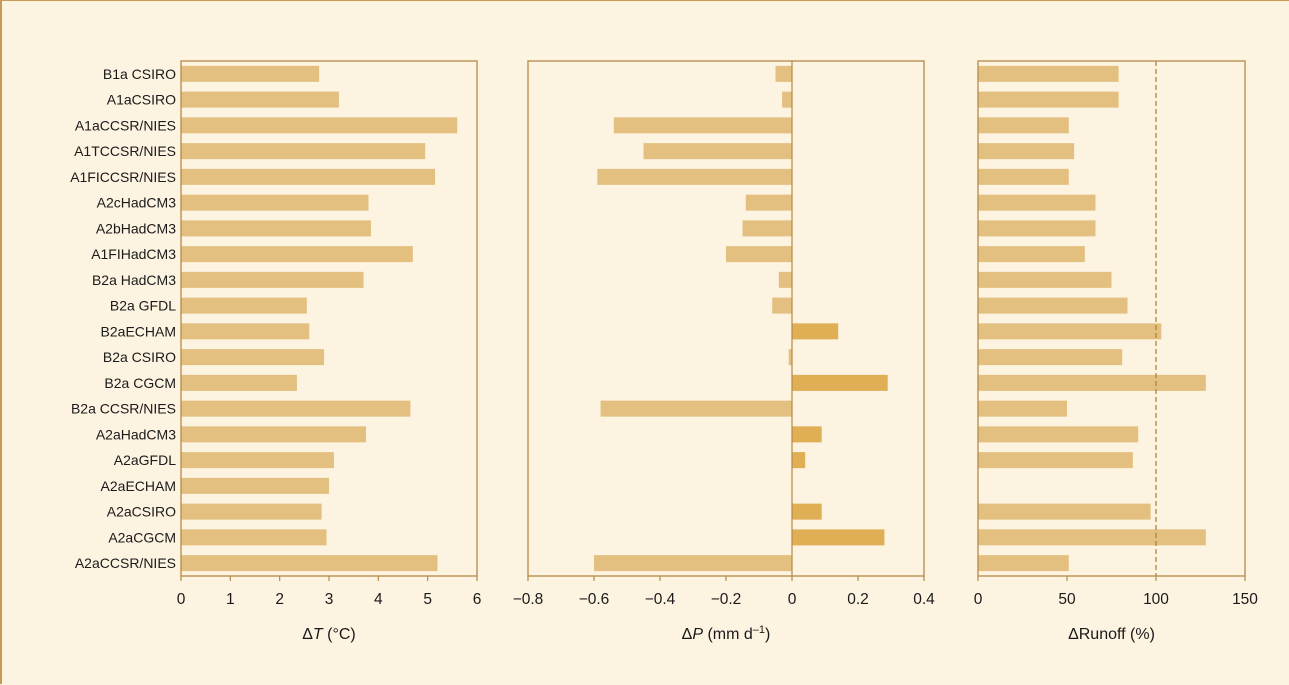 The width and height of the screenshot is (1289, 685). Describe the element at coordinates (123, 409) in the screenshot. I see `category-label: B2a CCSR/NIES` at that location.